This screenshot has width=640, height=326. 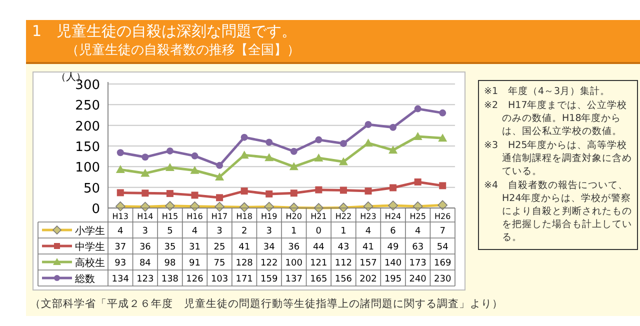 What do you see at coordinates (145, 216) in the screenshot?
I see `x-tick-label: H14` at bounding box center [145, 216].